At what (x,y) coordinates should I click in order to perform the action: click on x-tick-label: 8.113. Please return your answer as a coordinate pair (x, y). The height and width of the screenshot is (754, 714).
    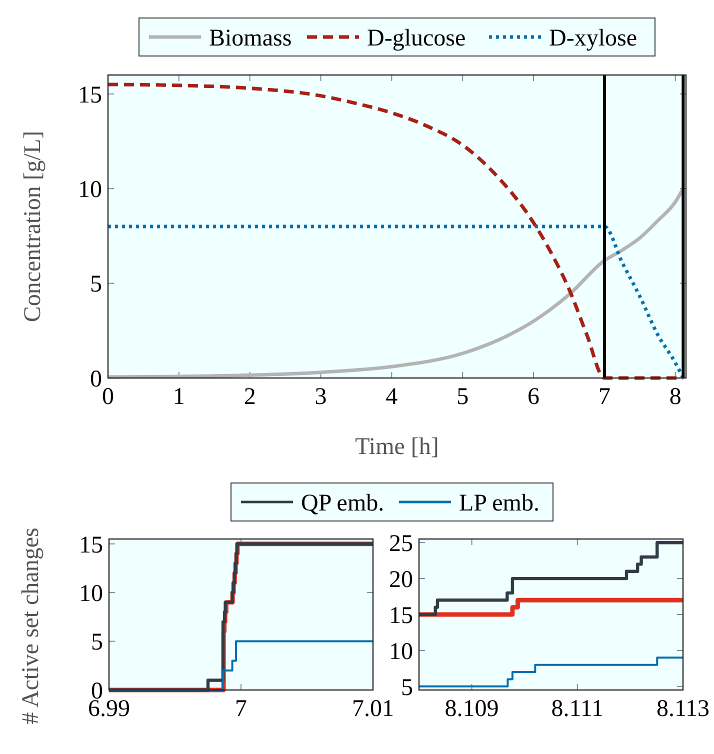
    Looking at the image, I should click on (683, 709).